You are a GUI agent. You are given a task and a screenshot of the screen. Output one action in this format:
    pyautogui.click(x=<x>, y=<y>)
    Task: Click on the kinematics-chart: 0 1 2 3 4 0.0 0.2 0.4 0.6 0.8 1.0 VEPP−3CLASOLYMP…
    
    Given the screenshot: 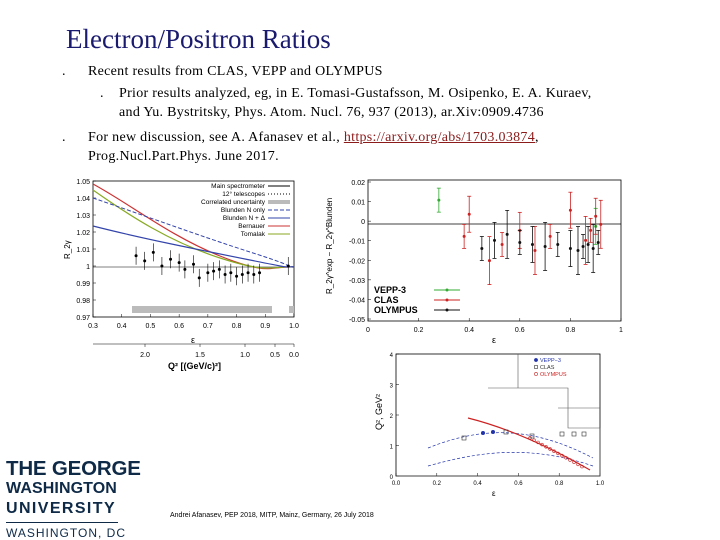 What is the action you would take?
    pyautogui.click(x=490, y=424)
    